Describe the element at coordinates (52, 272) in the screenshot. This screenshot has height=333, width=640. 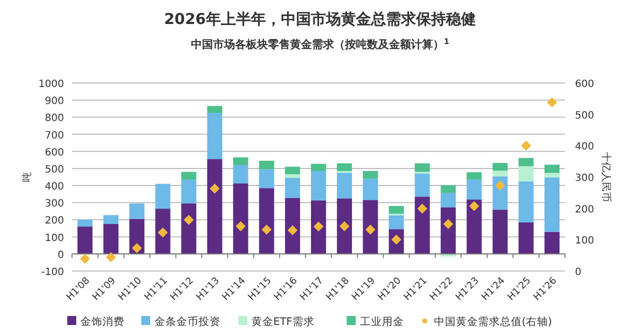
I see `y-tick-label: -100` at that location.